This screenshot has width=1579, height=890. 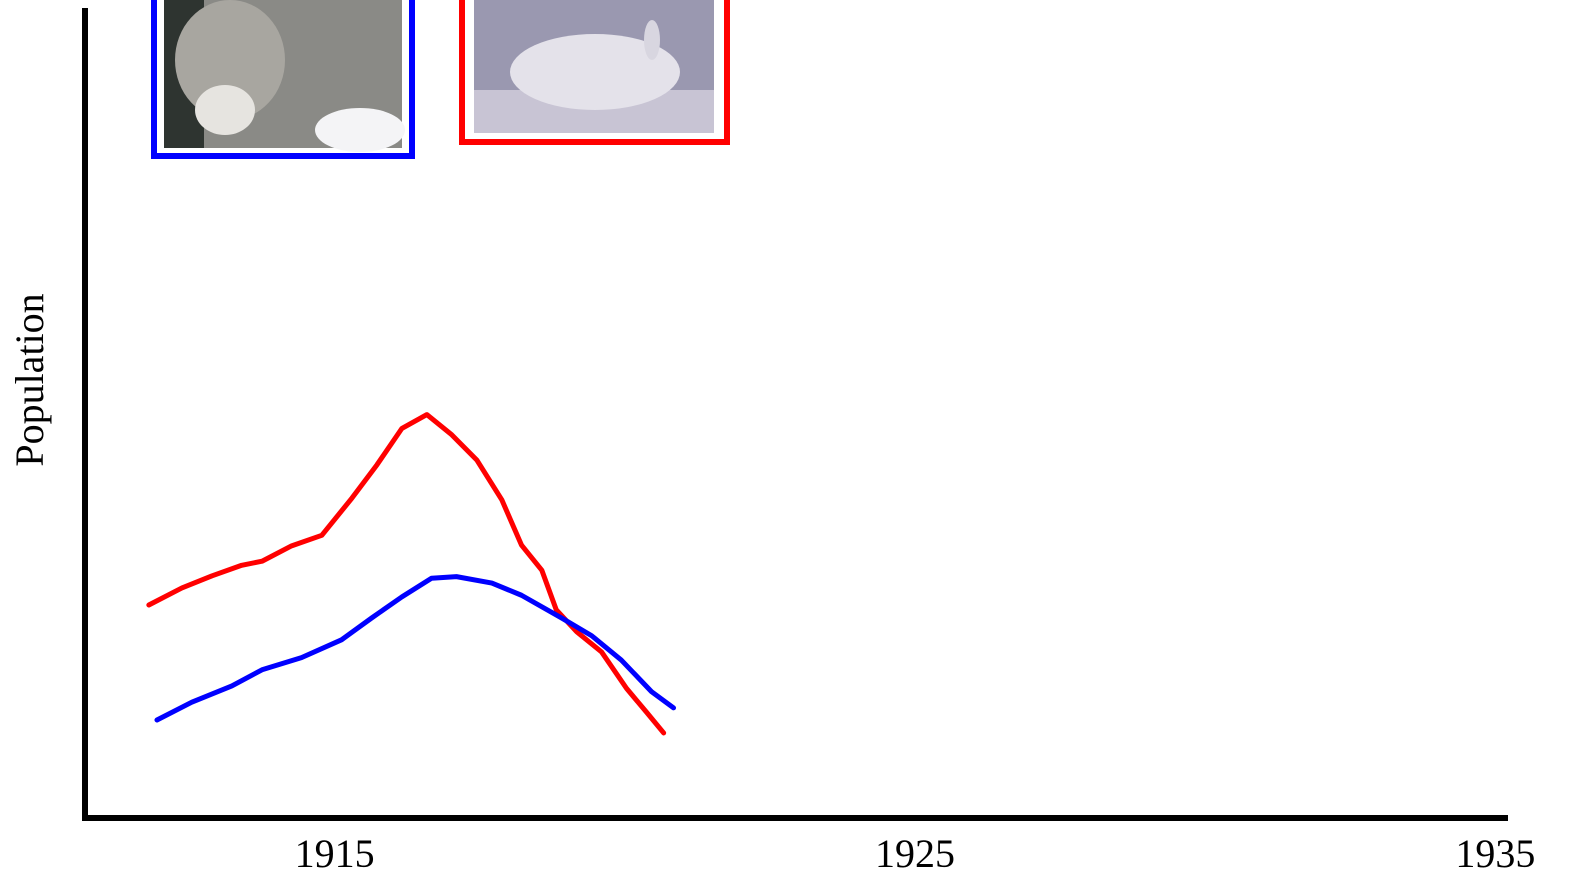 I want to click on hare-photo, so click(x=594, y=72).